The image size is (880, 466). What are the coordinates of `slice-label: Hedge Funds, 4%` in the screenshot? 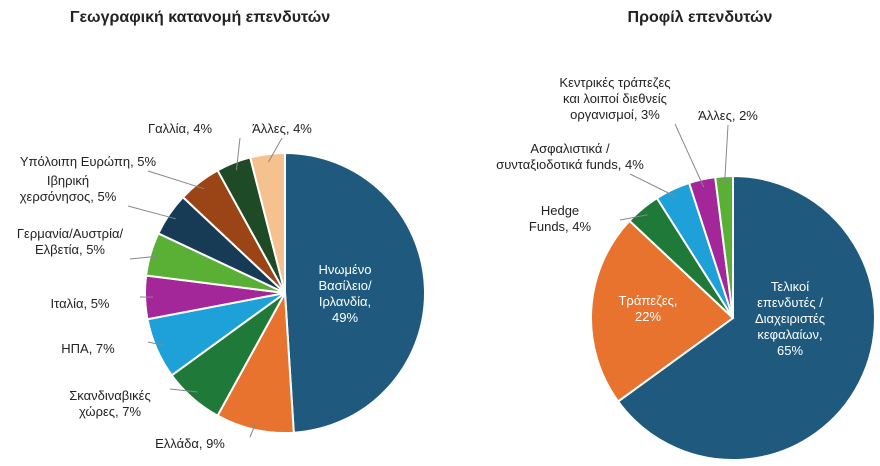 It's located at (560, 218).